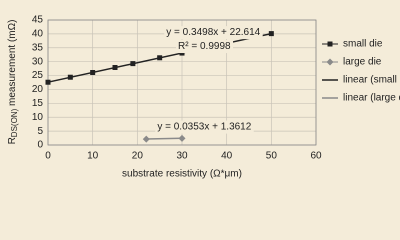  Describe the element at coordinates (38, 20) in the screenshot. I see `y-tick-label: 45` at that location.